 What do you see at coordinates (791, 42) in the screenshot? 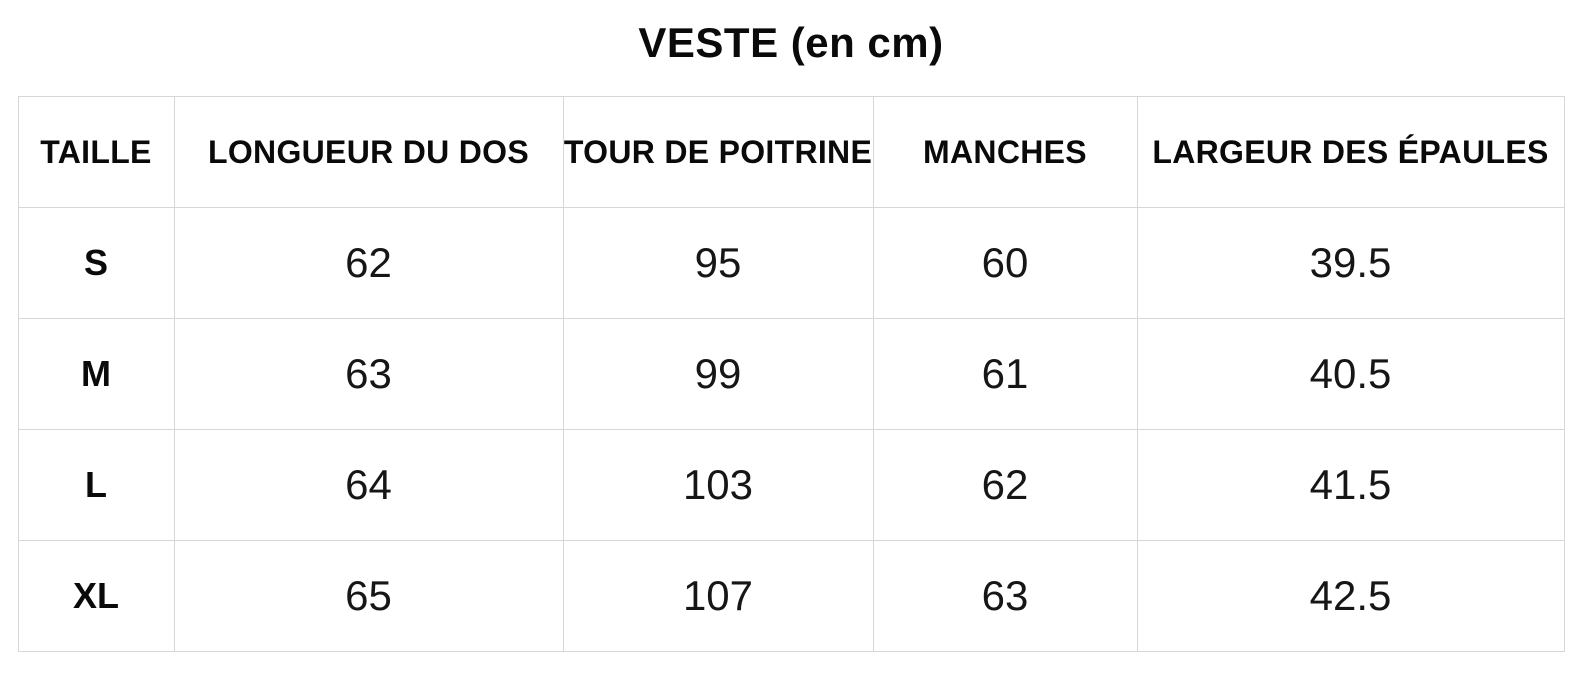
I see `page-title: VESTE (en cm)` at bounding box center [791, 42].